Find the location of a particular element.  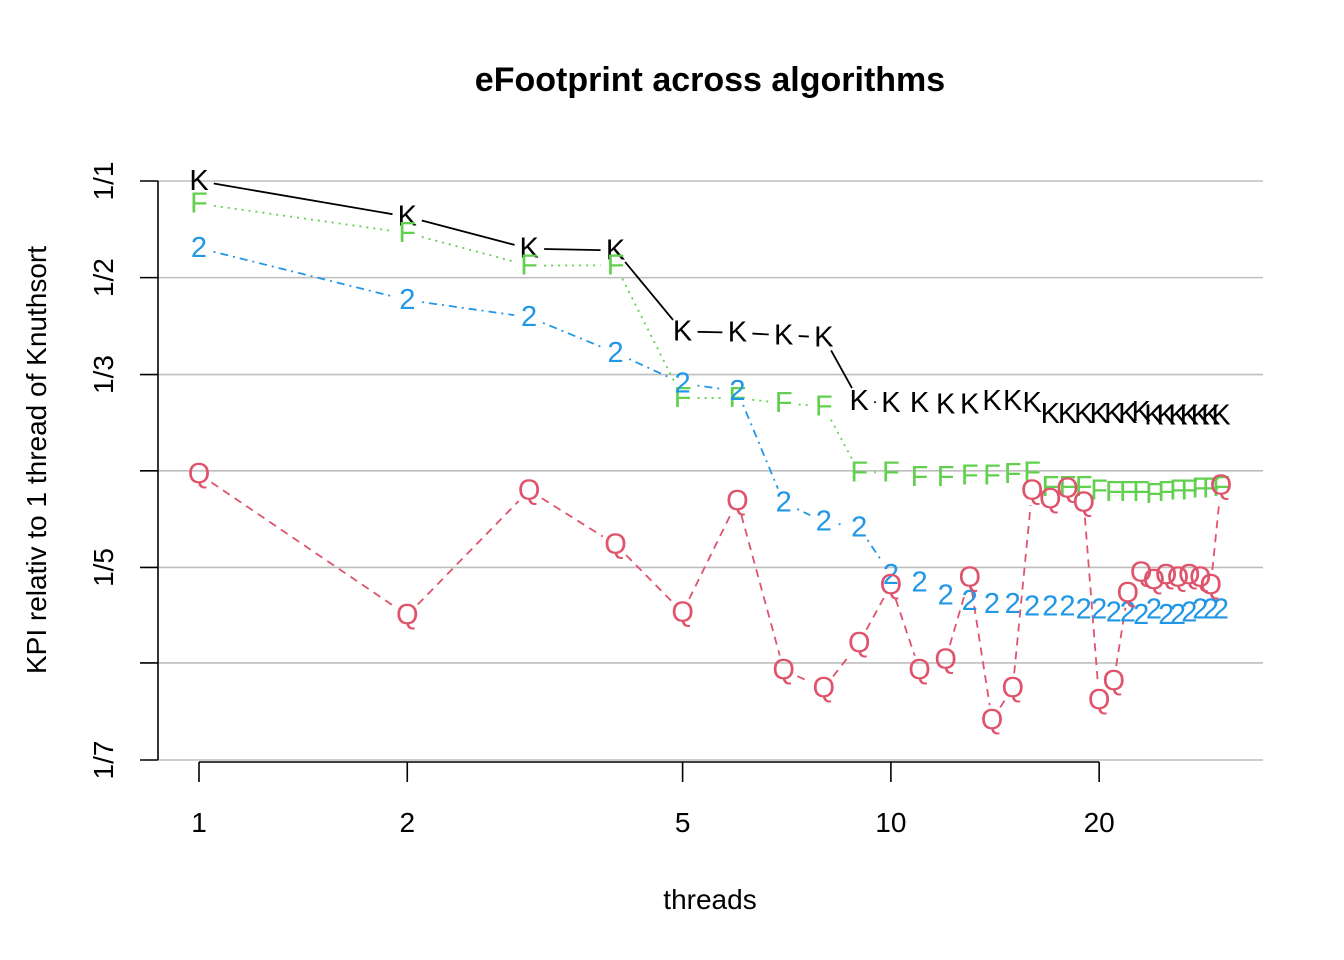

x-axis: 1 2 5 10 20 is located at coordinates (653, 799).